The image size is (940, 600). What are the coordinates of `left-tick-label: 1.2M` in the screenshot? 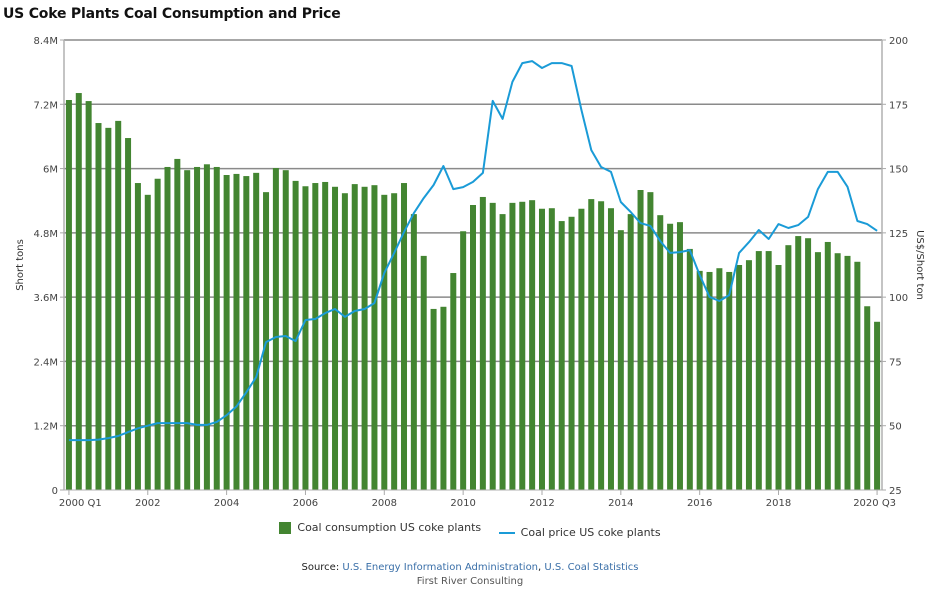 It's located at (45, 427).